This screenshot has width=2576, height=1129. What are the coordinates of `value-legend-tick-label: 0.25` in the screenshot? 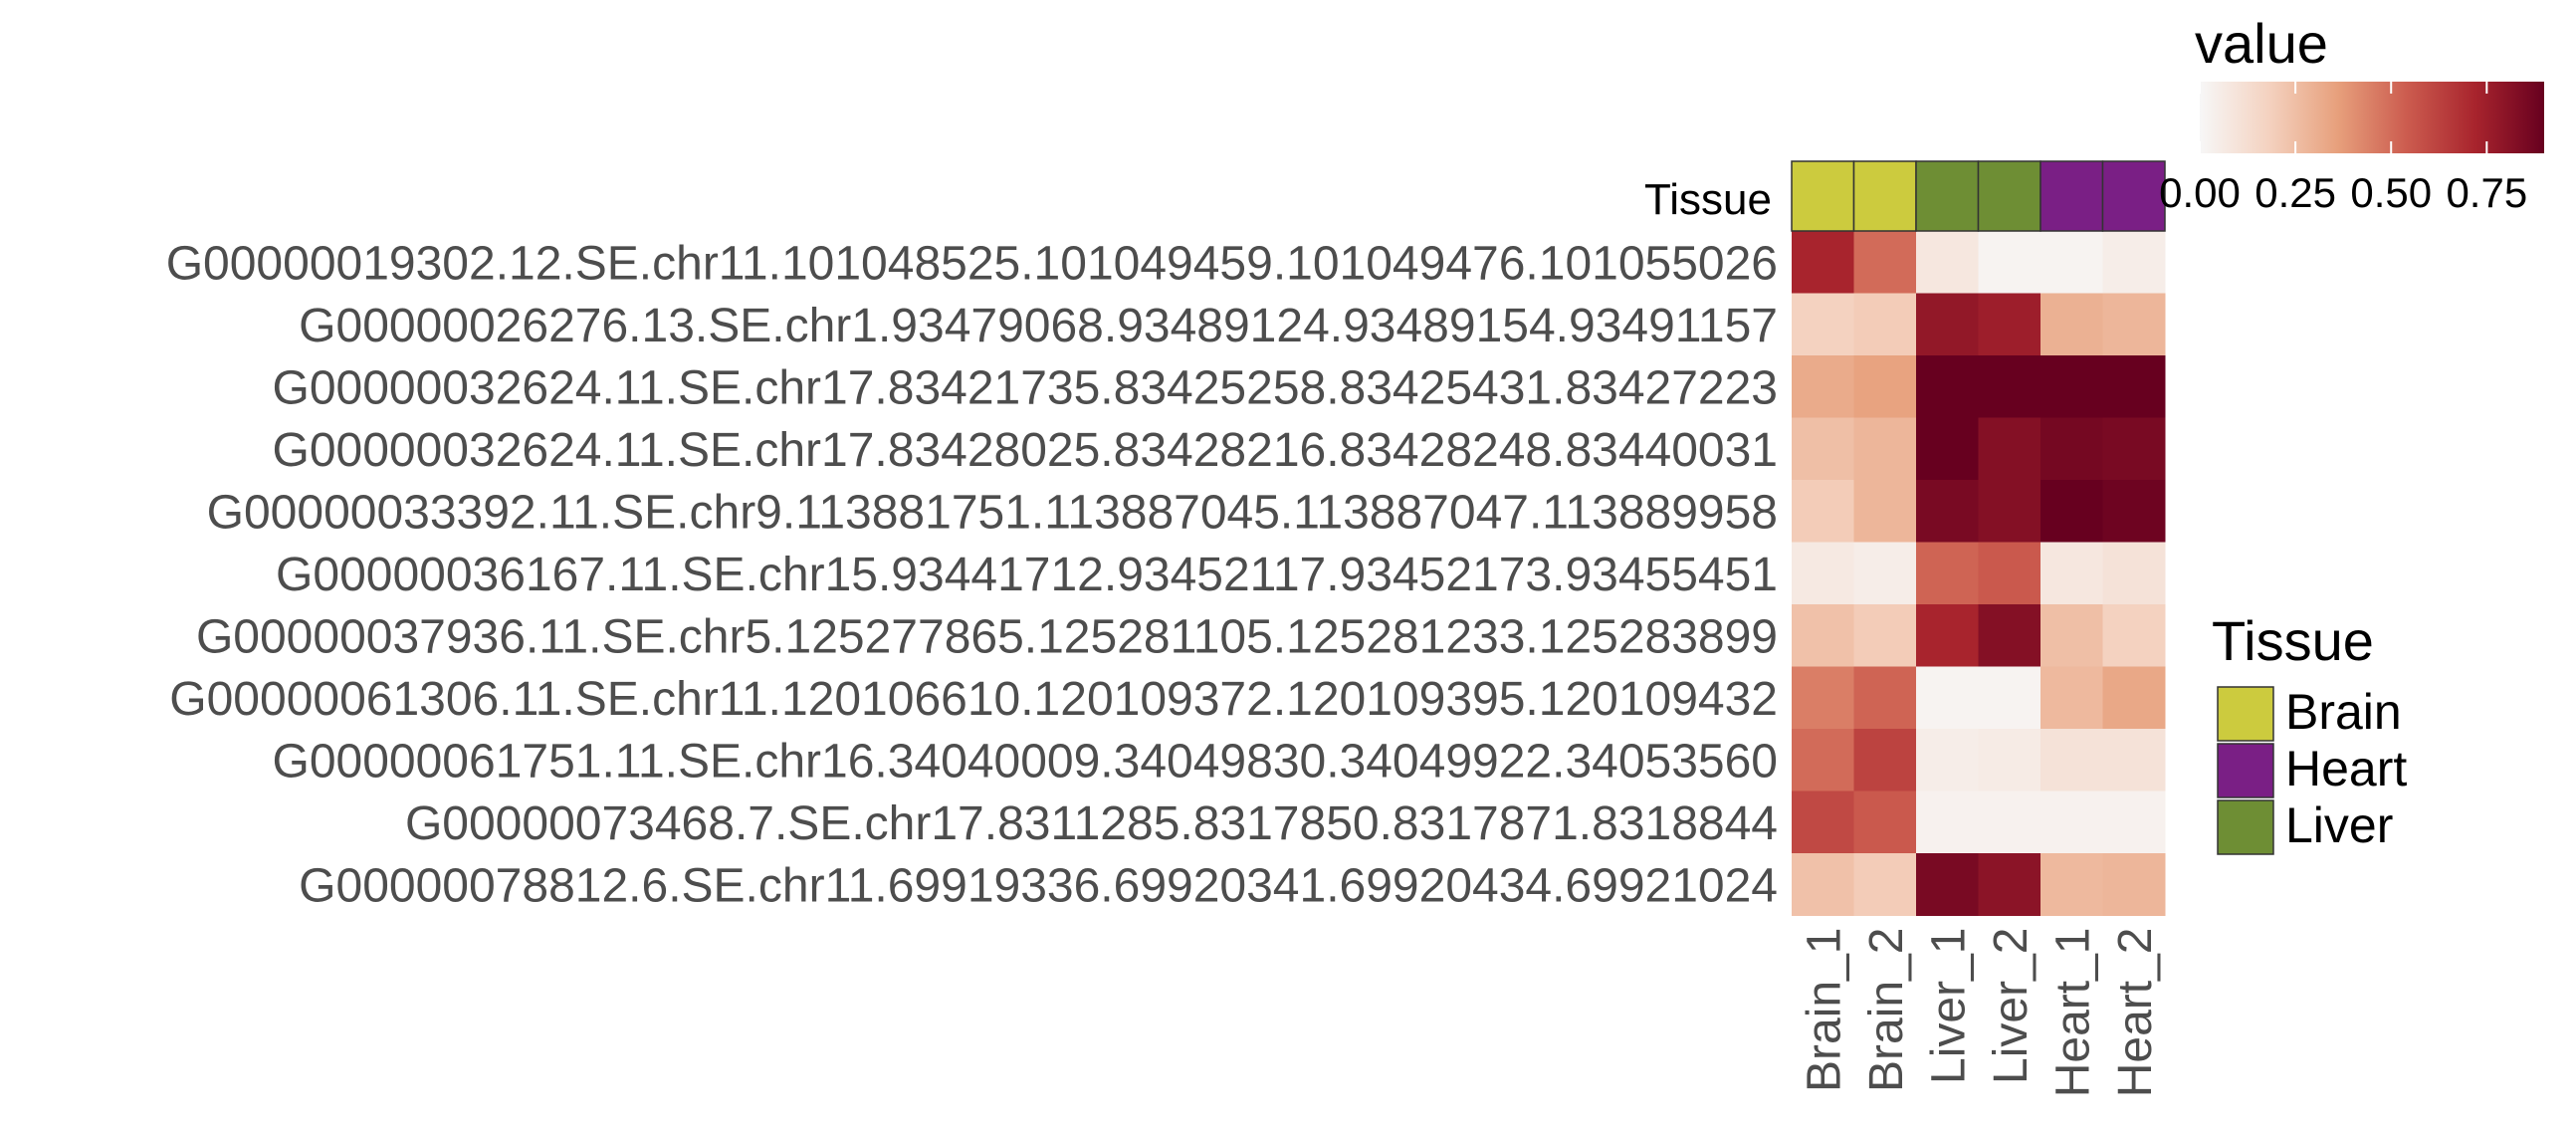 It's located at (2295, 192).